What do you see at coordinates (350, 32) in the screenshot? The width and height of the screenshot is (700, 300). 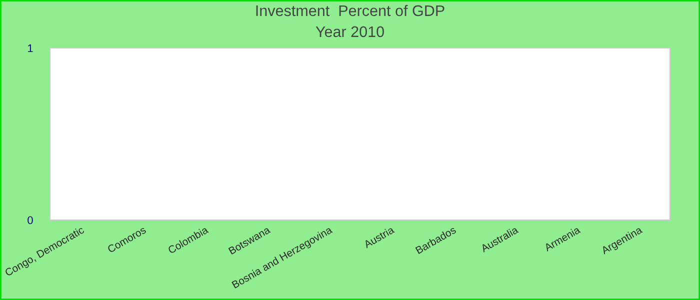 I see `chart-subtitle: Year 2010` at bounding box center [350, 32].